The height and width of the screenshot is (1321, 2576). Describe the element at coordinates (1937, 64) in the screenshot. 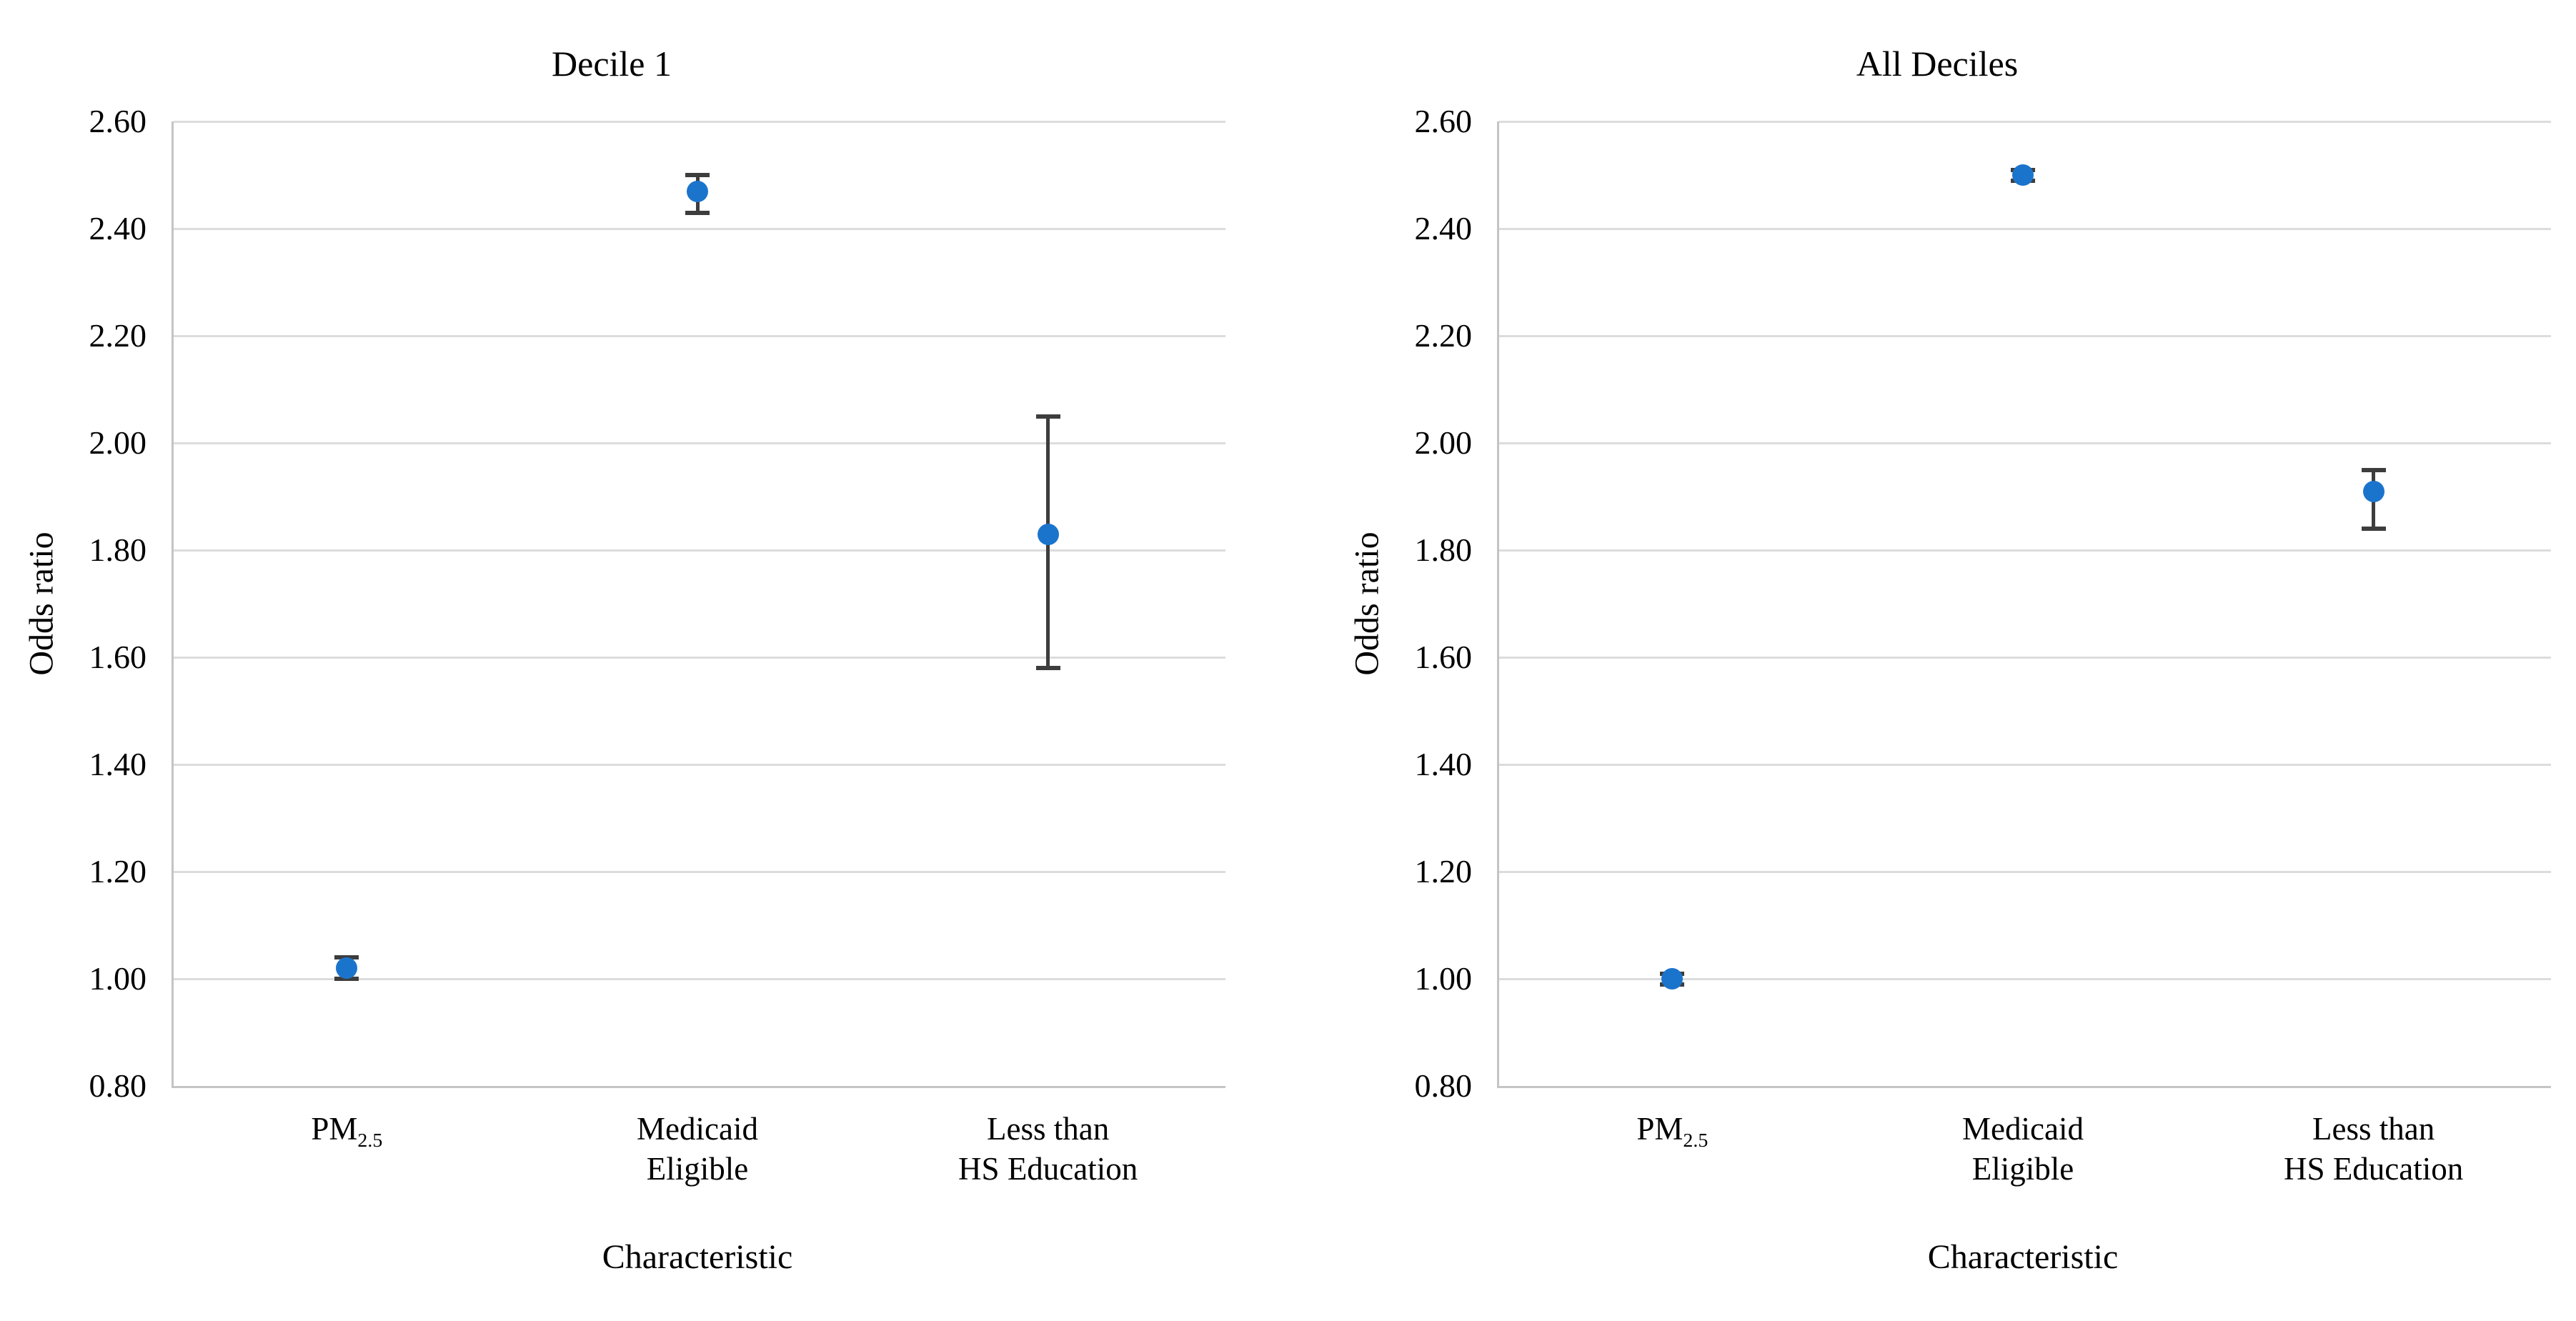

I see `chart-title: All Deciles` at that location.